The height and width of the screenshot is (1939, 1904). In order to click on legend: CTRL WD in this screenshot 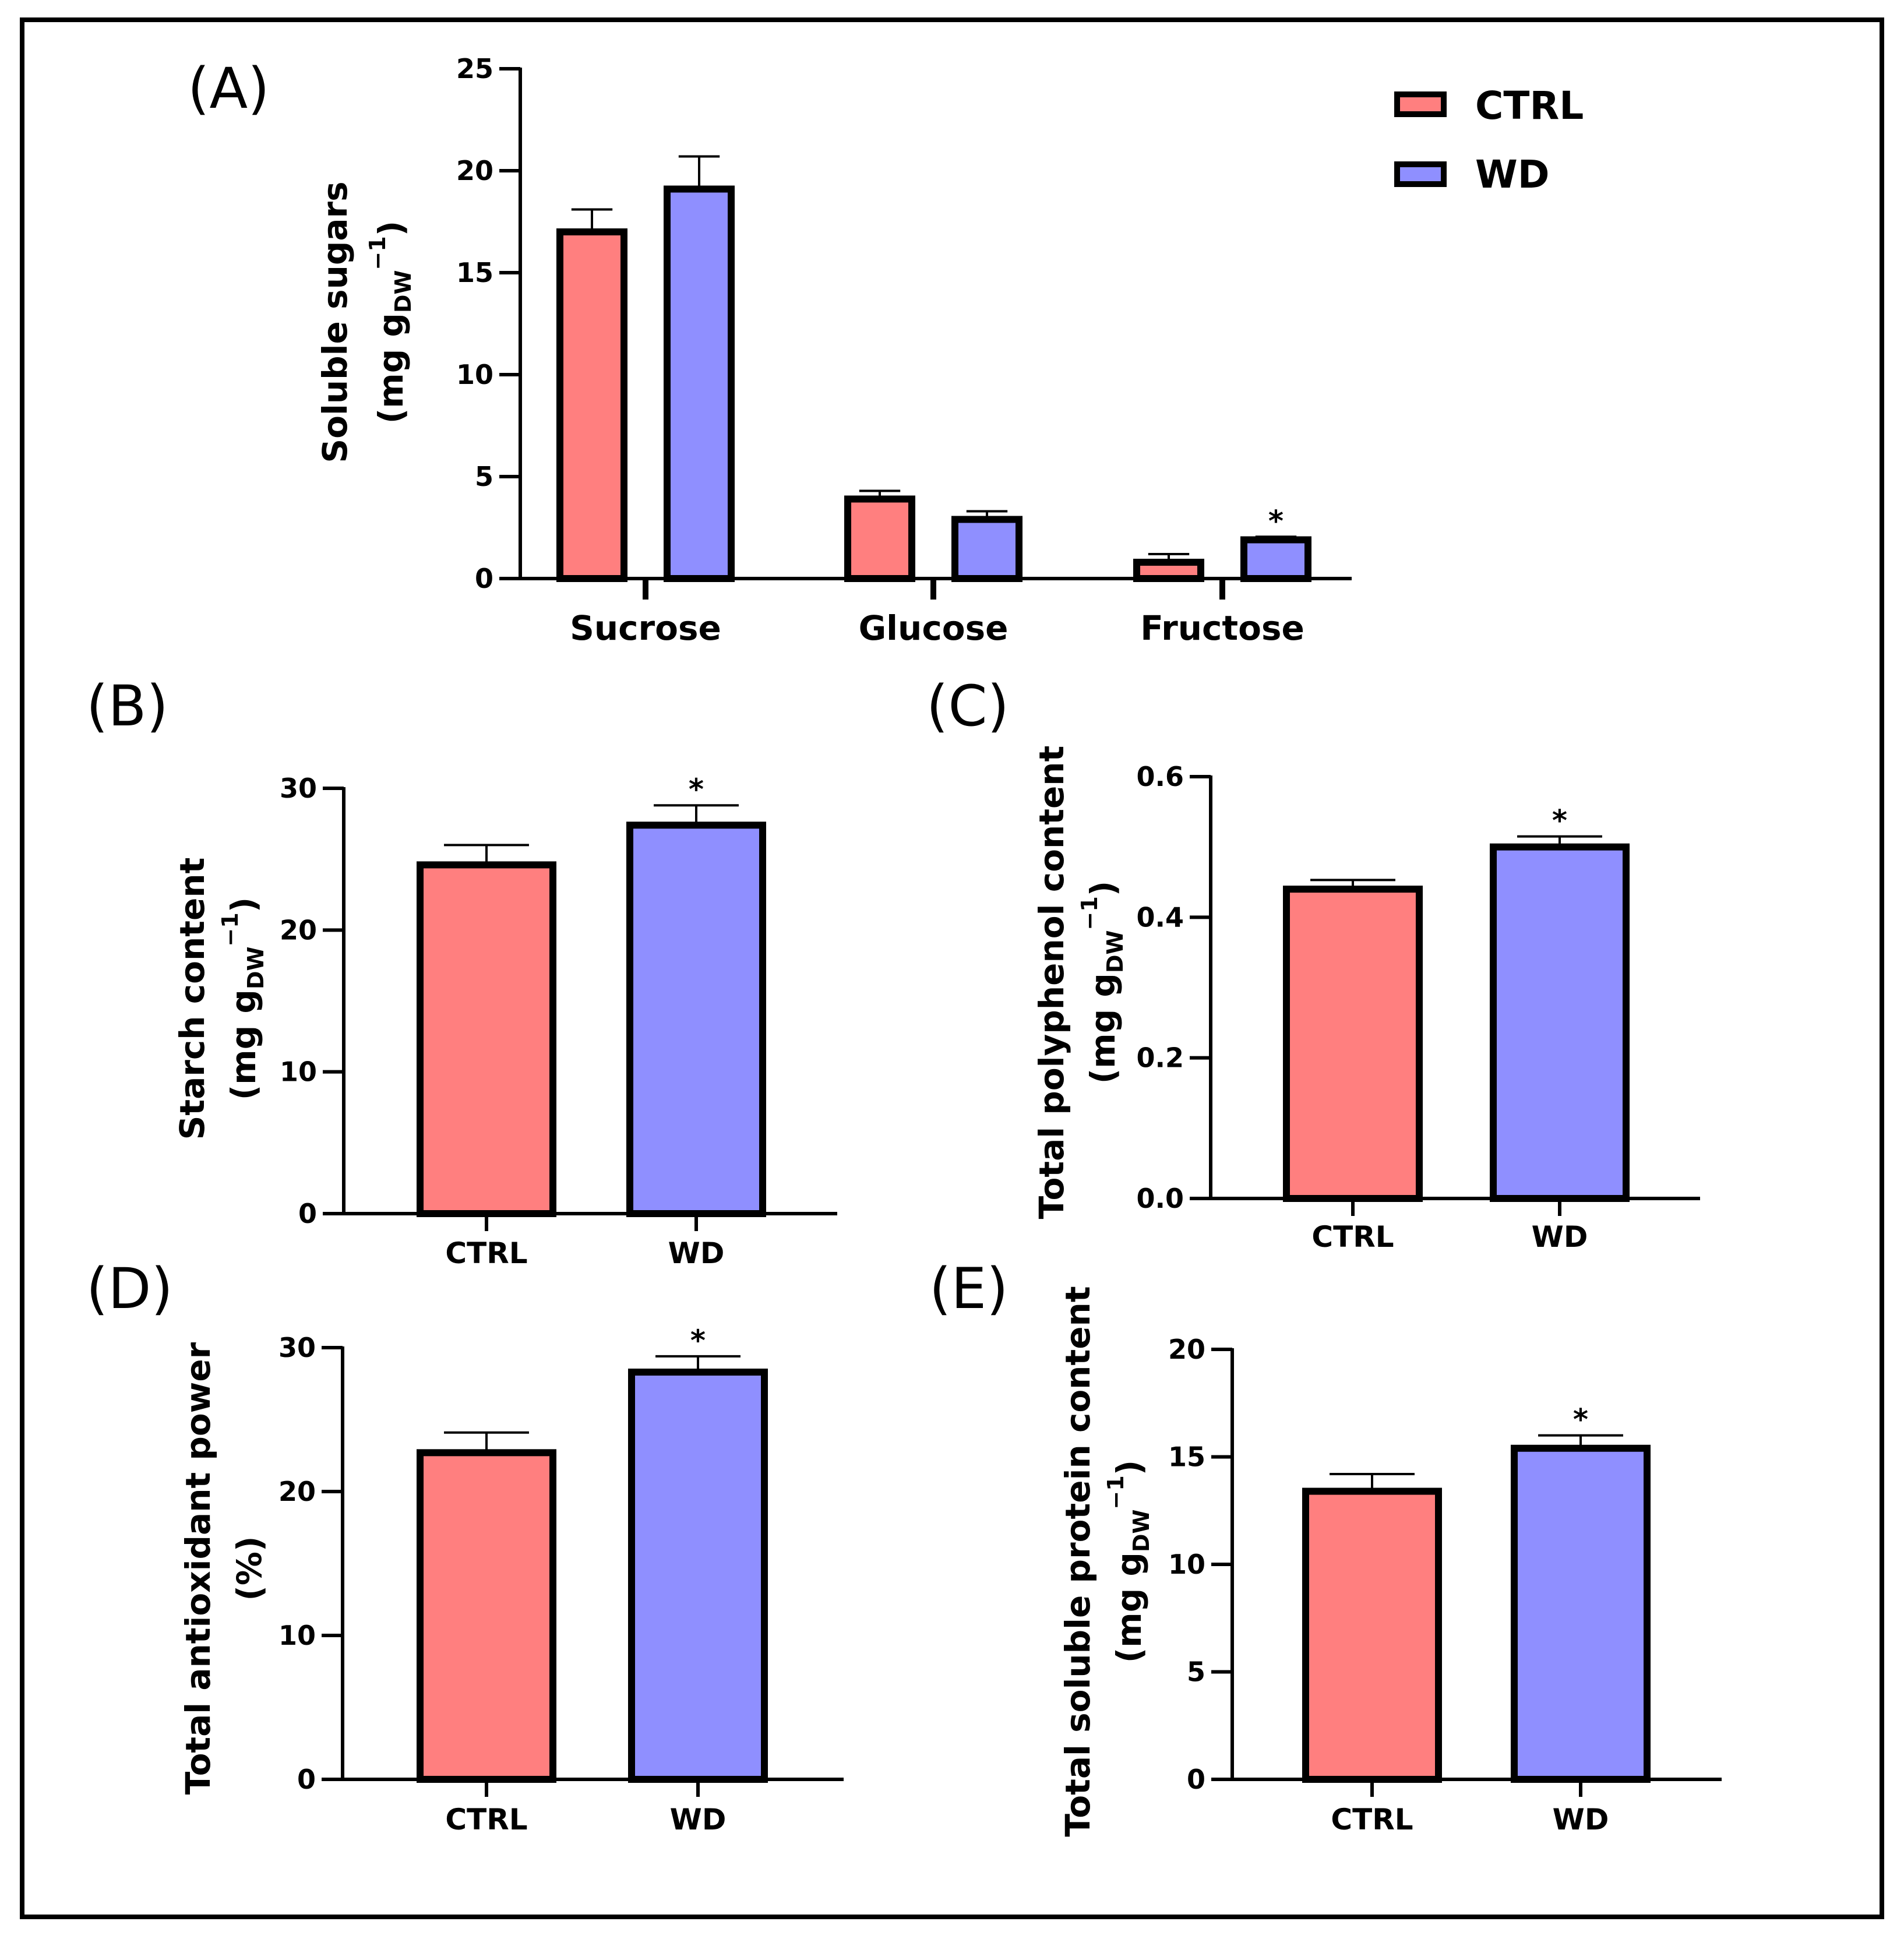, I will do `click(1489, 140)`.